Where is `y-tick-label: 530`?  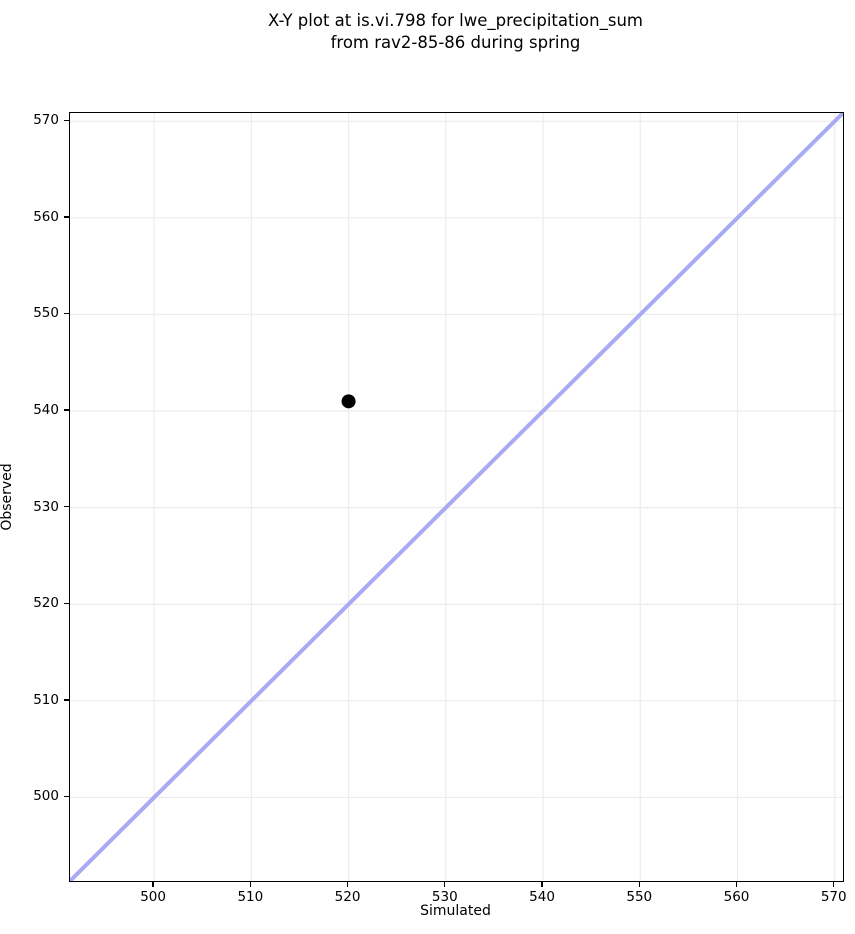
y-tick-label: 530 is located at coordinates (46, 506).